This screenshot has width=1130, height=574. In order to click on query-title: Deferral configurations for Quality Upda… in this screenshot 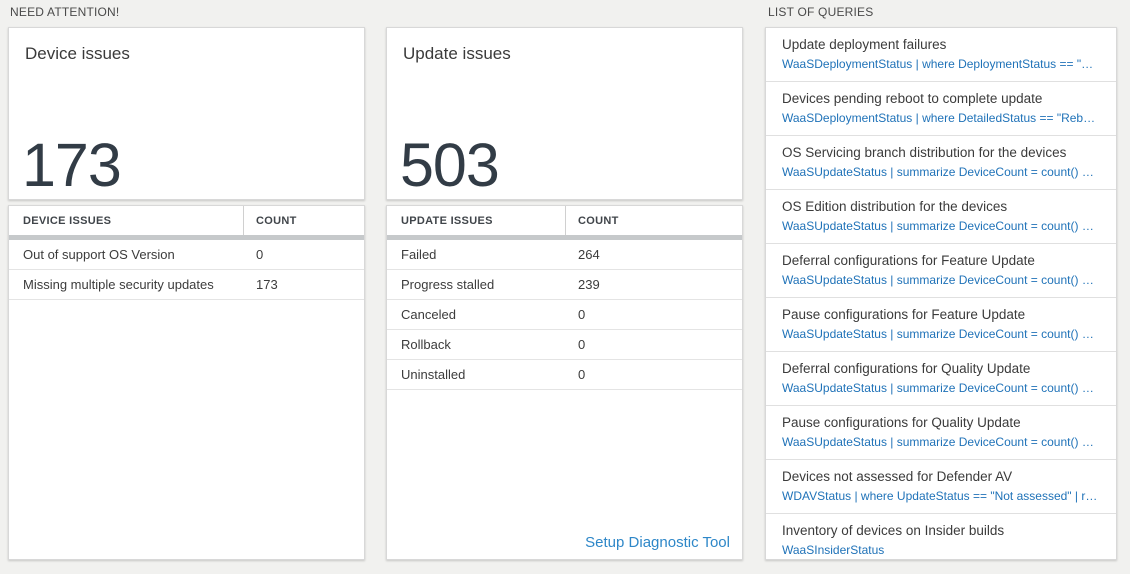, I will do `click(906, 368)`.